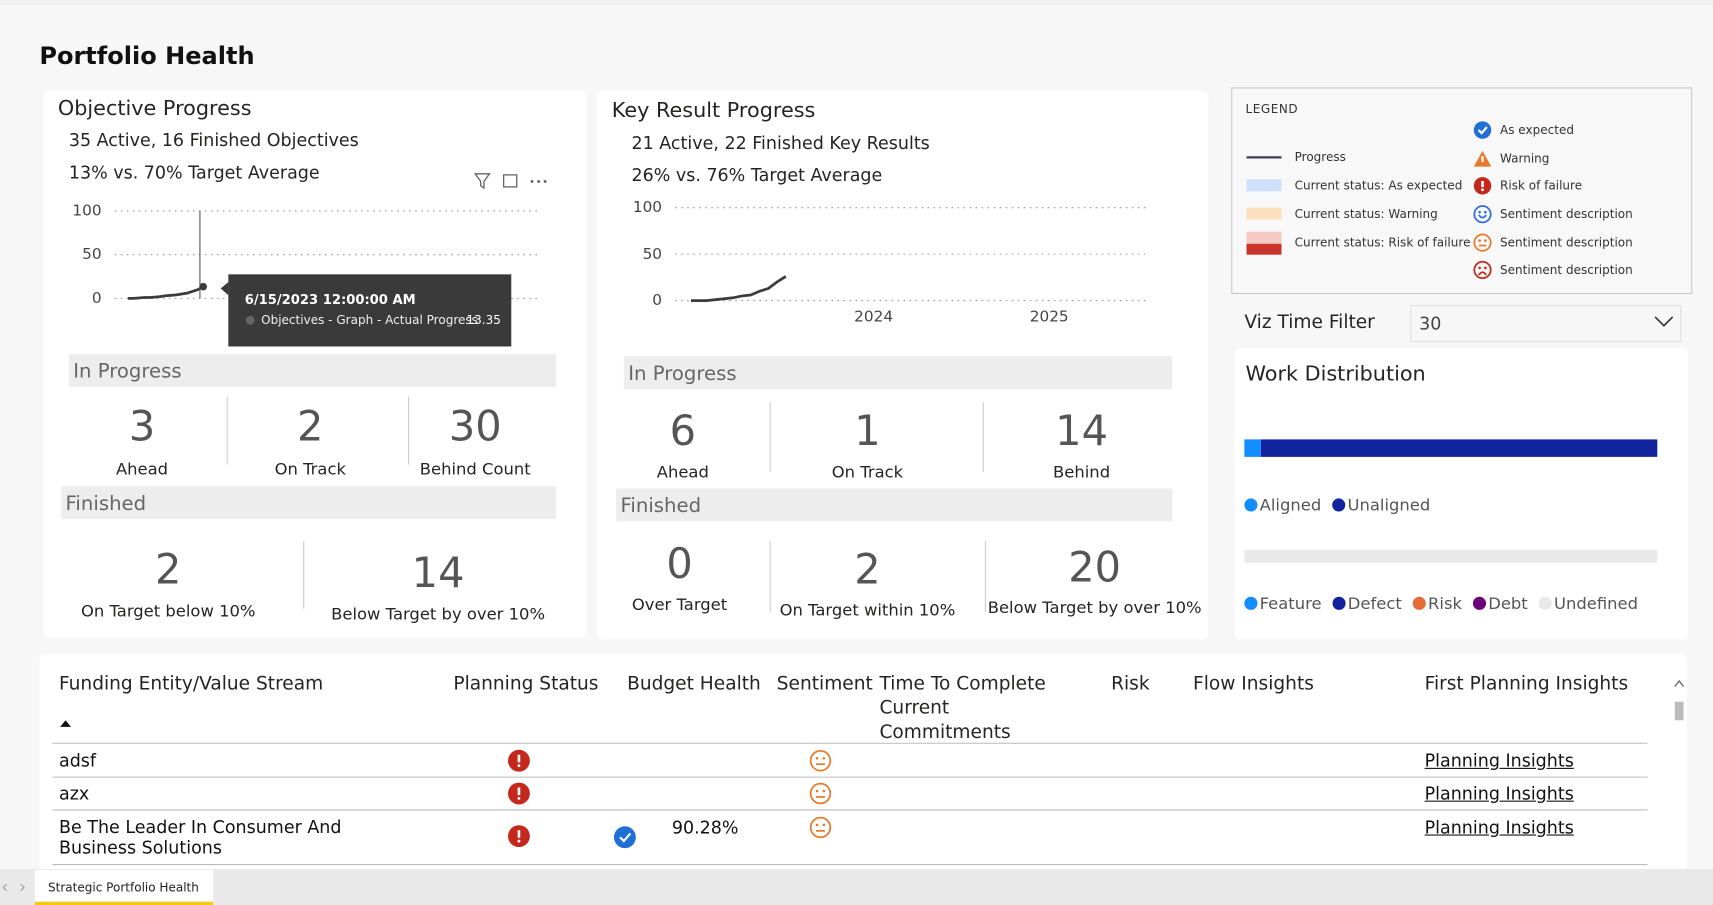 The height and width of the screenshot is (905, 1713). Describe the element at coordinates (96, 298) in the screenshot. I see `y-tick-label: 0` at that location.